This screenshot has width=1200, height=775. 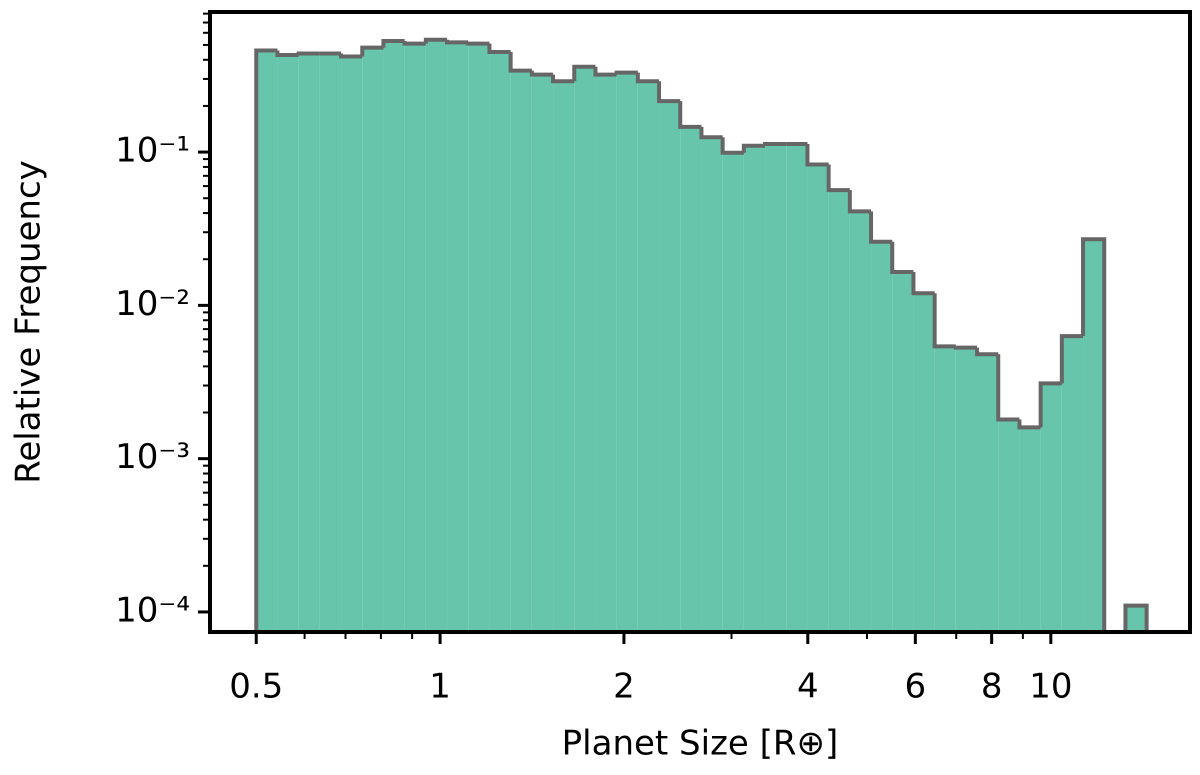 What do you see at coordinates (256, 687) in the screenshot?
I see `x-tick-label: 0.5` at bounding box center [256, 687].